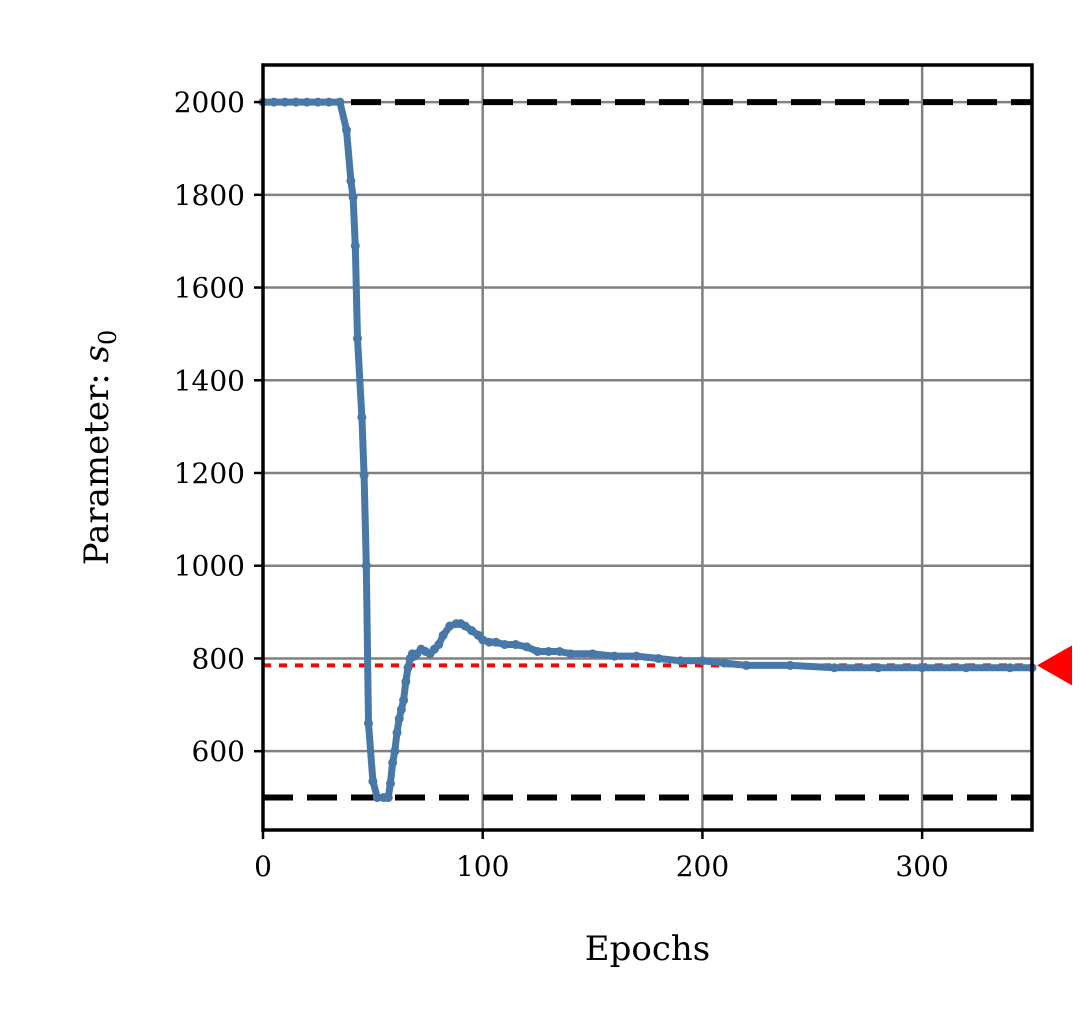  Describe the element at coordinates (647, 949) in the screenshot. I see `x-axis-label: Epochs` at that location.